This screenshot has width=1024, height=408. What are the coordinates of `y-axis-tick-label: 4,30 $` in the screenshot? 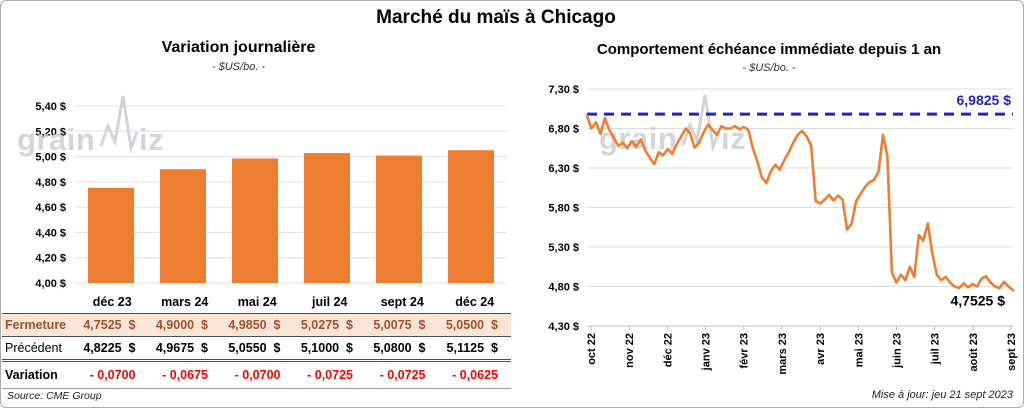 It's located at (563, 327).